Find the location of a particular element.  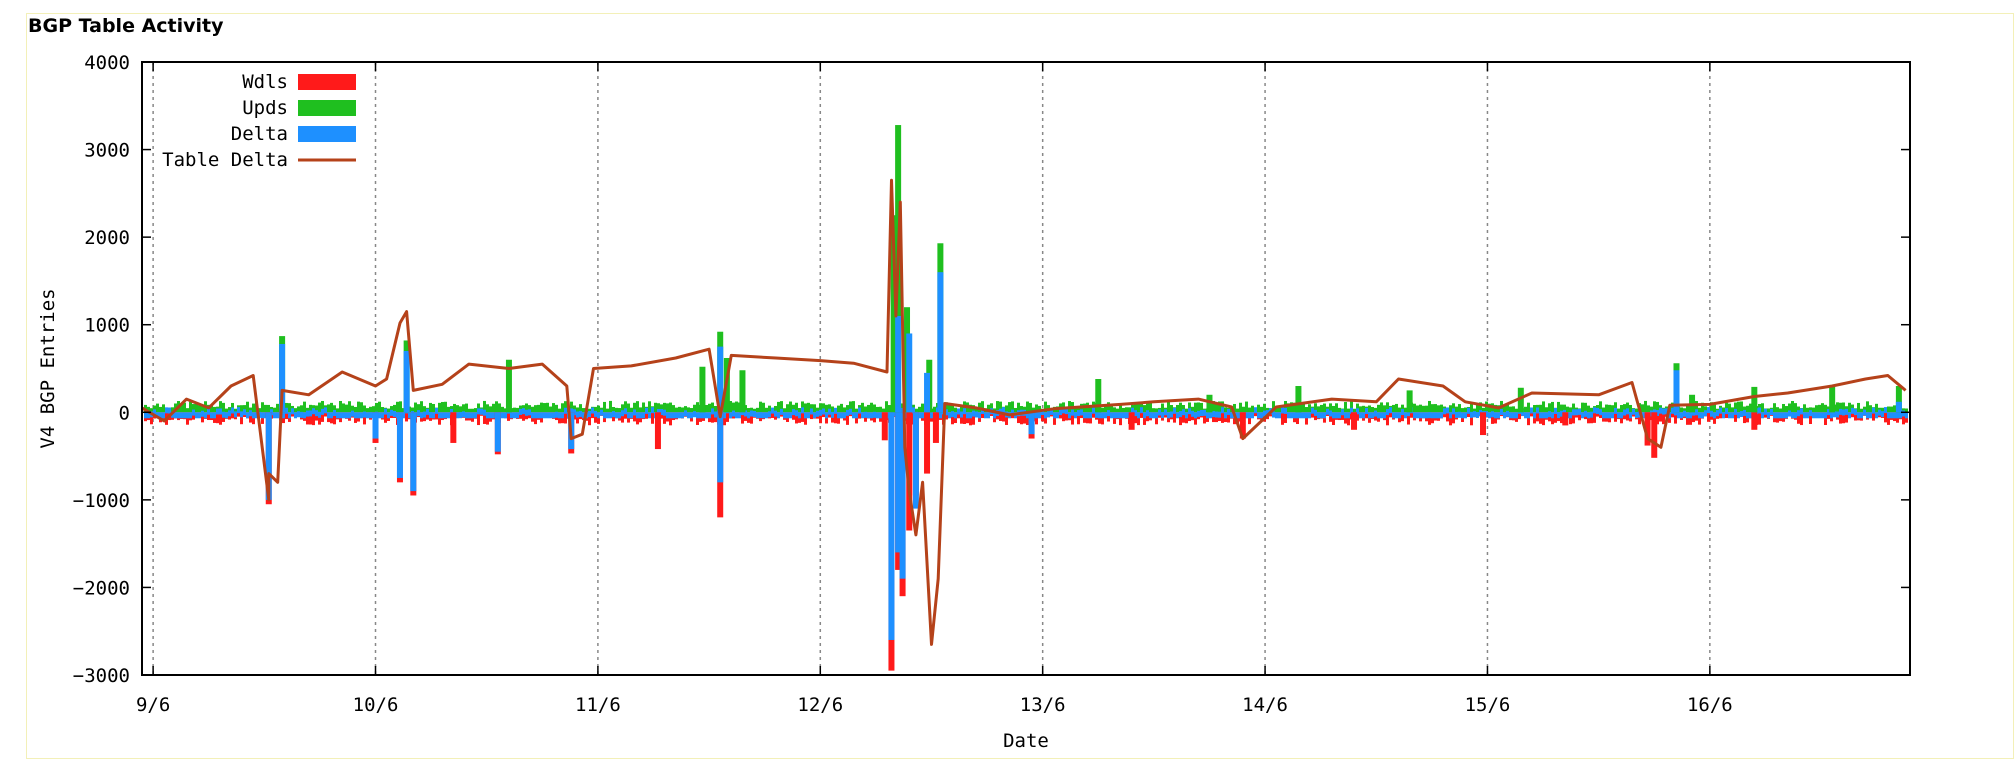

y-tick-label: 1000 is located at coordinates (107, 326).